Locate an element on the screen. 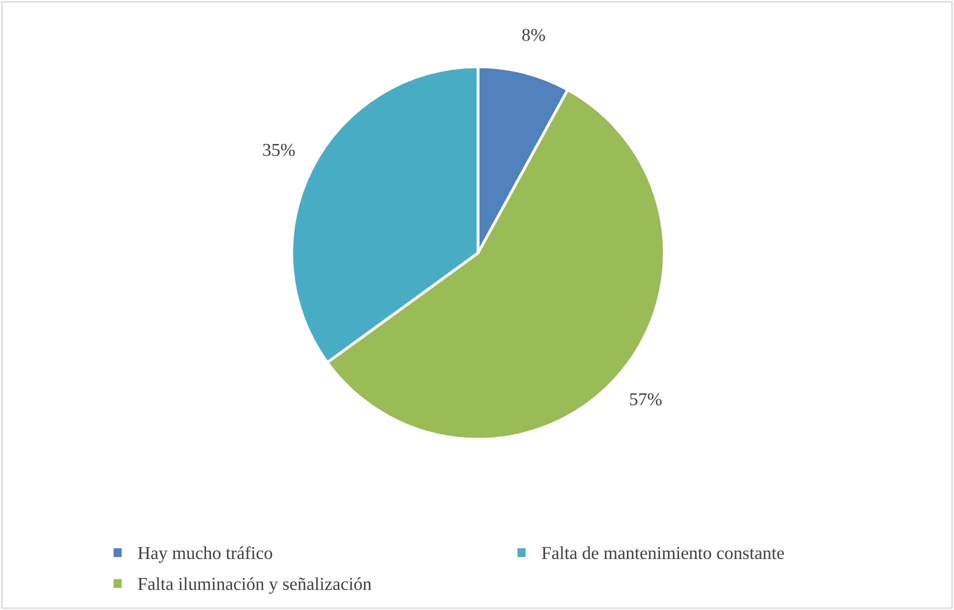  data-label: 35% is located at coordinates (279, 150).